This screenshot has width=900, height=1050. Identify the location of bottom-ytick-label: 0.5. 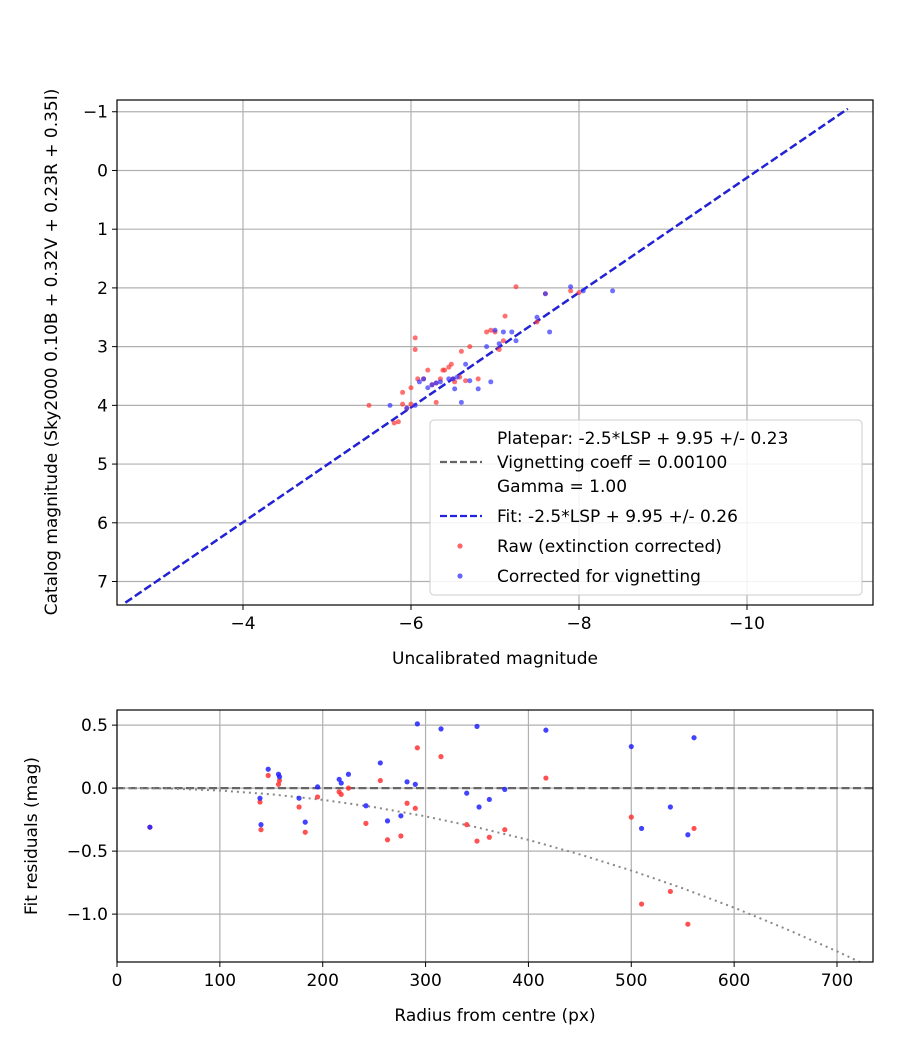
(94, 726).